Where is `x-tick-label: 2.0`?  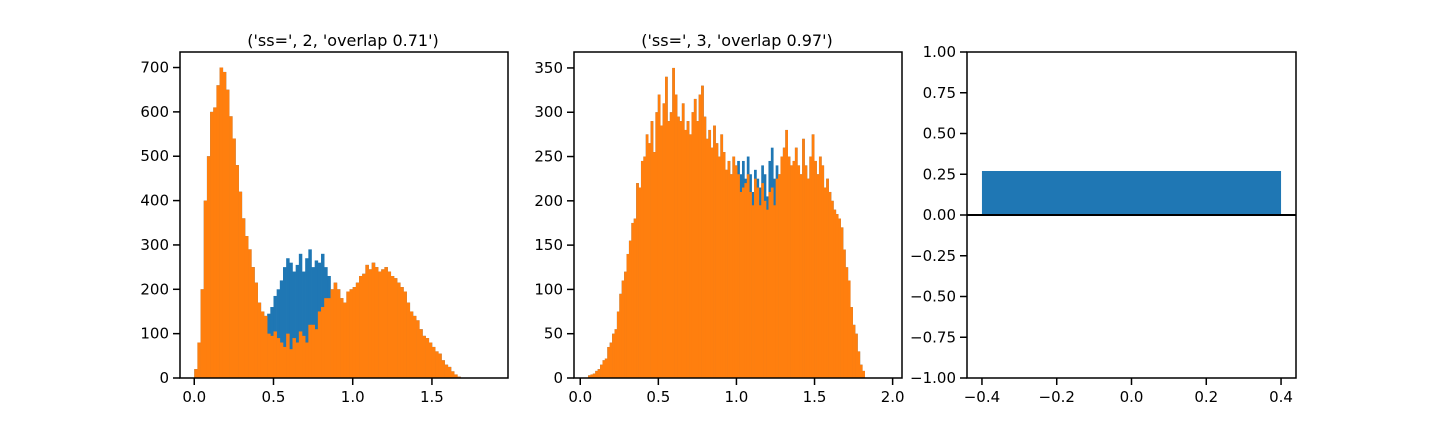
x-tick-label: 2.0 is located at coordinates (893, 397).